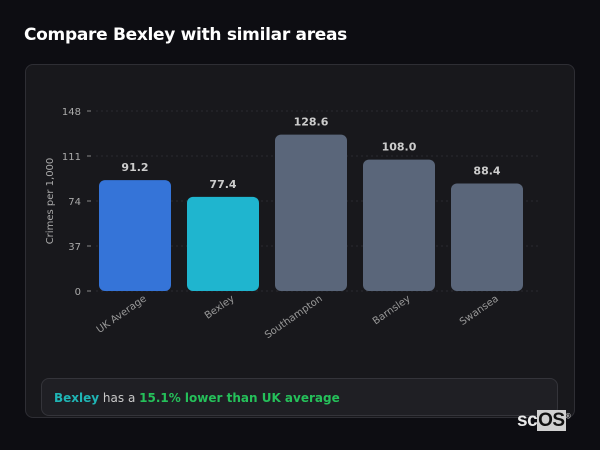 The width and height of the screenshot is (600, 450). I want to click on bar-southampton, so click(311, 212).